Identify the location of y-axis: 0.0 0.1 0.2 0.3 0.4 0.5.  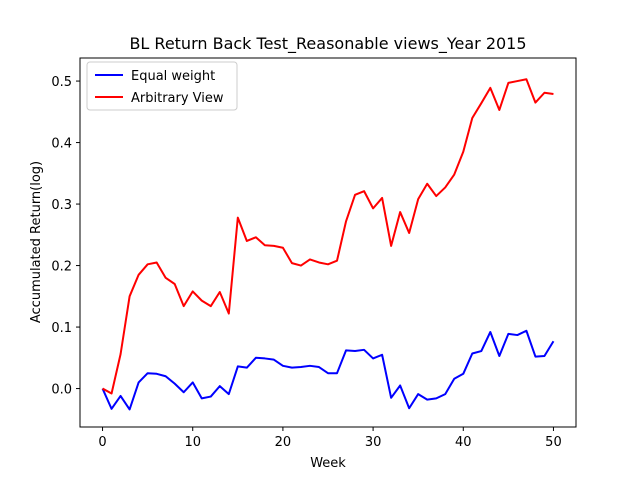
(65, 236).